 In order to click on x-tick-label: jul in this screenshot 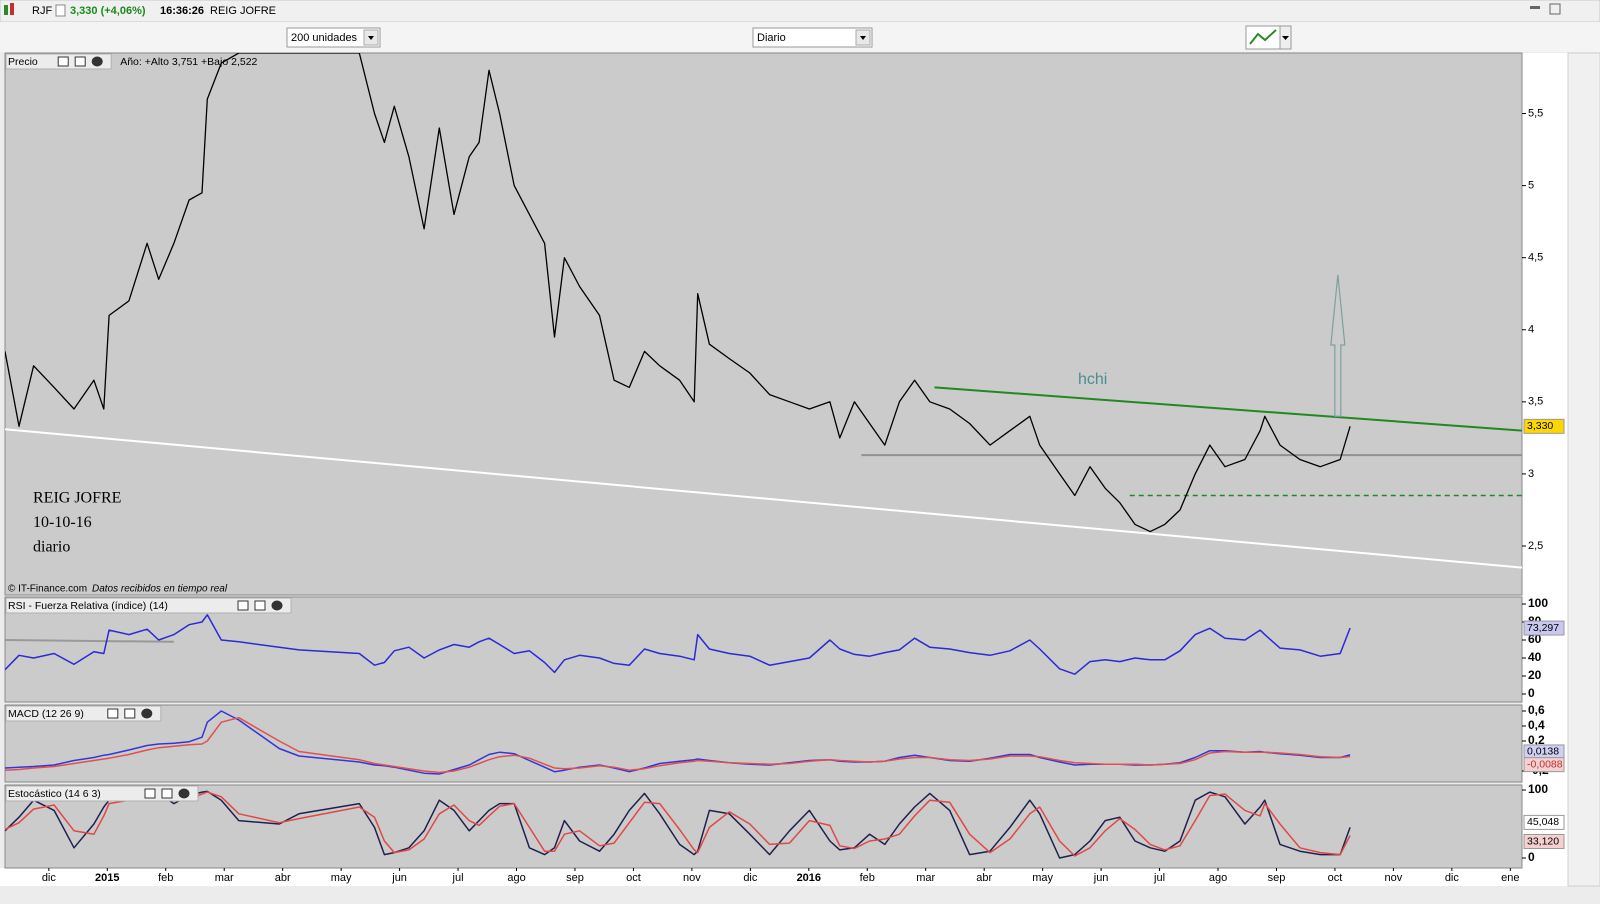, I will do `click(458, 878)`.